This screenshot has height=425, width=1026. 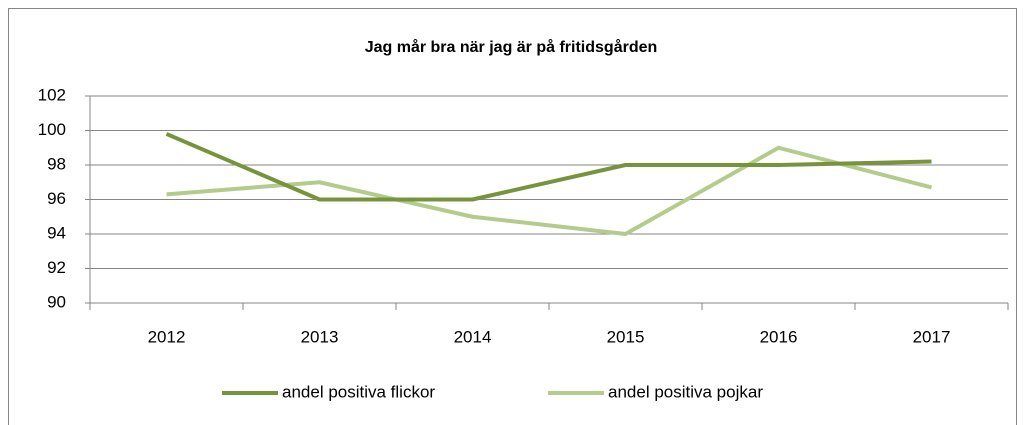 I want to click on x-tick-label: 2015, so click(x=626, y=336).